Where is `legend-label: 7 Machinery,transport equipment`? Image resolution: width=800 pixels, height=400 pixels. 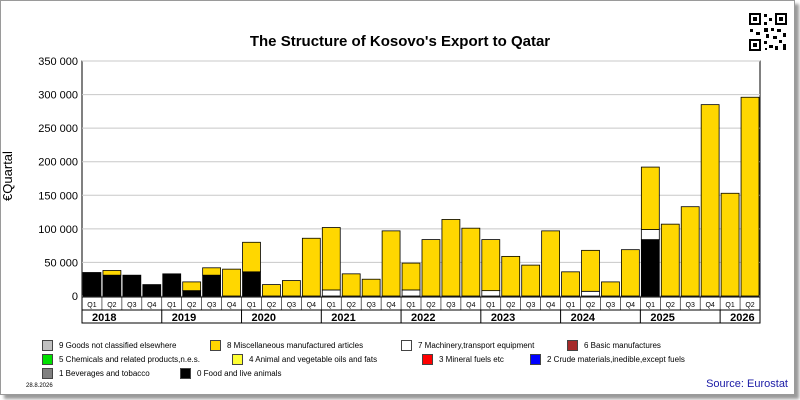 legend-label: 7 Machinery,transport equipment is located at coordinates (476, 345).